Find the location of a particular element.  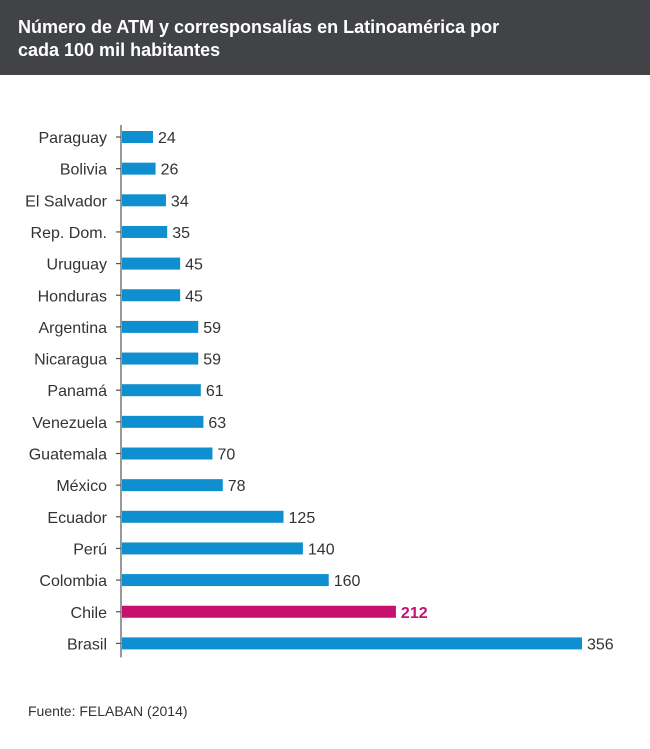

value-label: 70 is located at coordinates (226, 455).